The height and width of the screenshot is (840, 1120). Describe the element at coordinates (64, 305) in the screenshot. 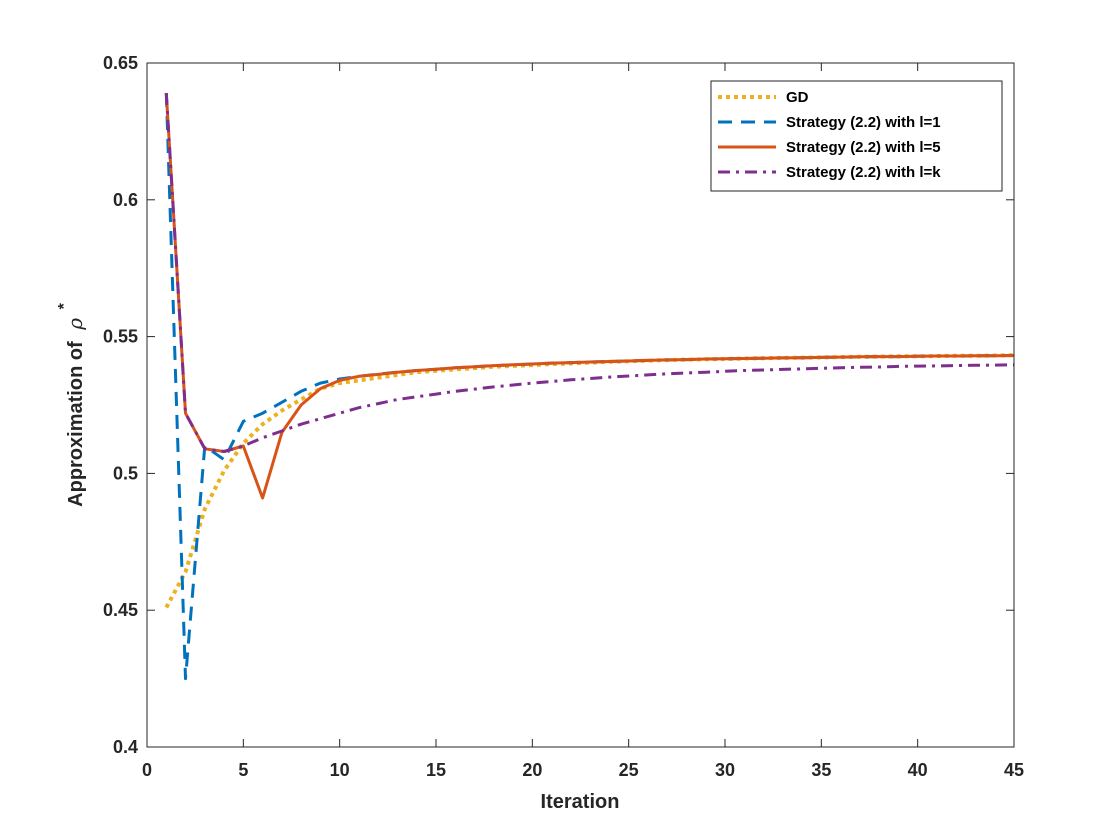

I see `y-axis-label-superscript: *` at that location.